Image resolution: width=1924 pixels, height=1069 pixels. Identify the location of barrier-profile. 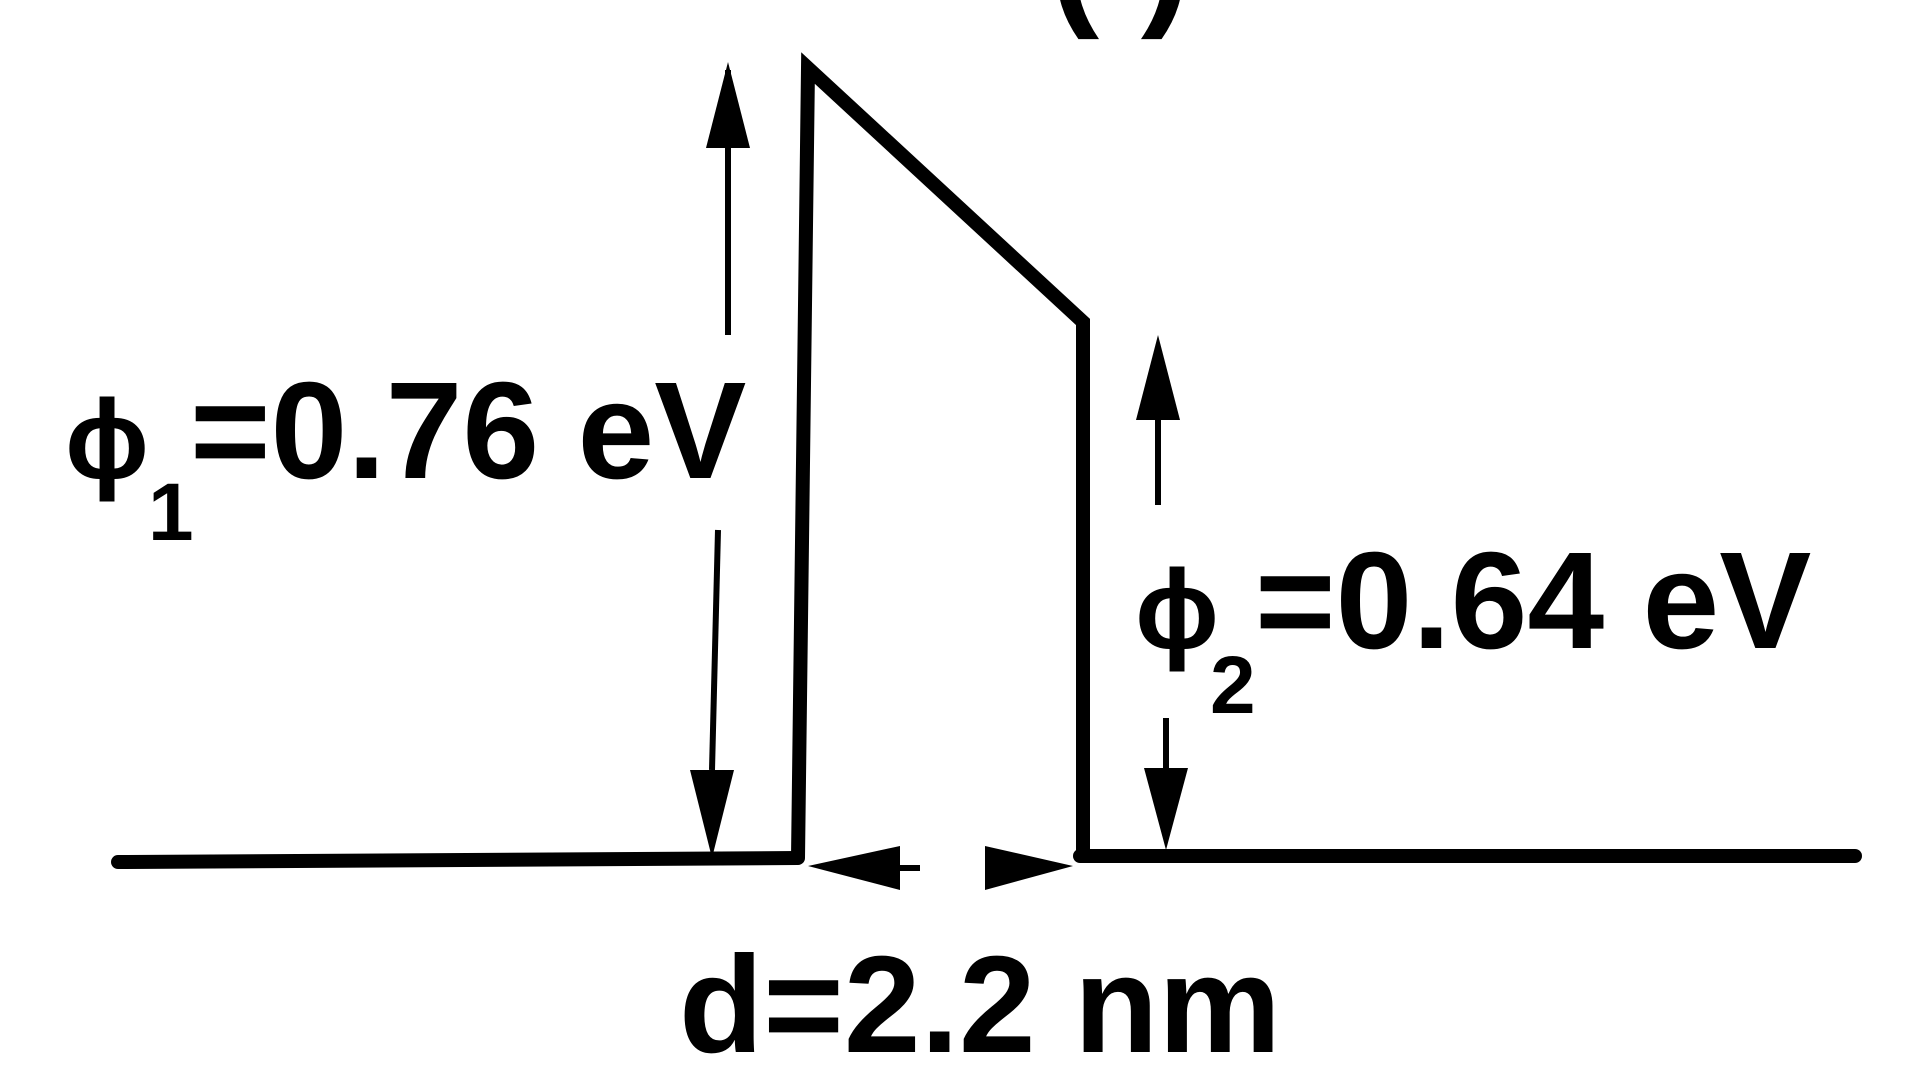
(940, 455).